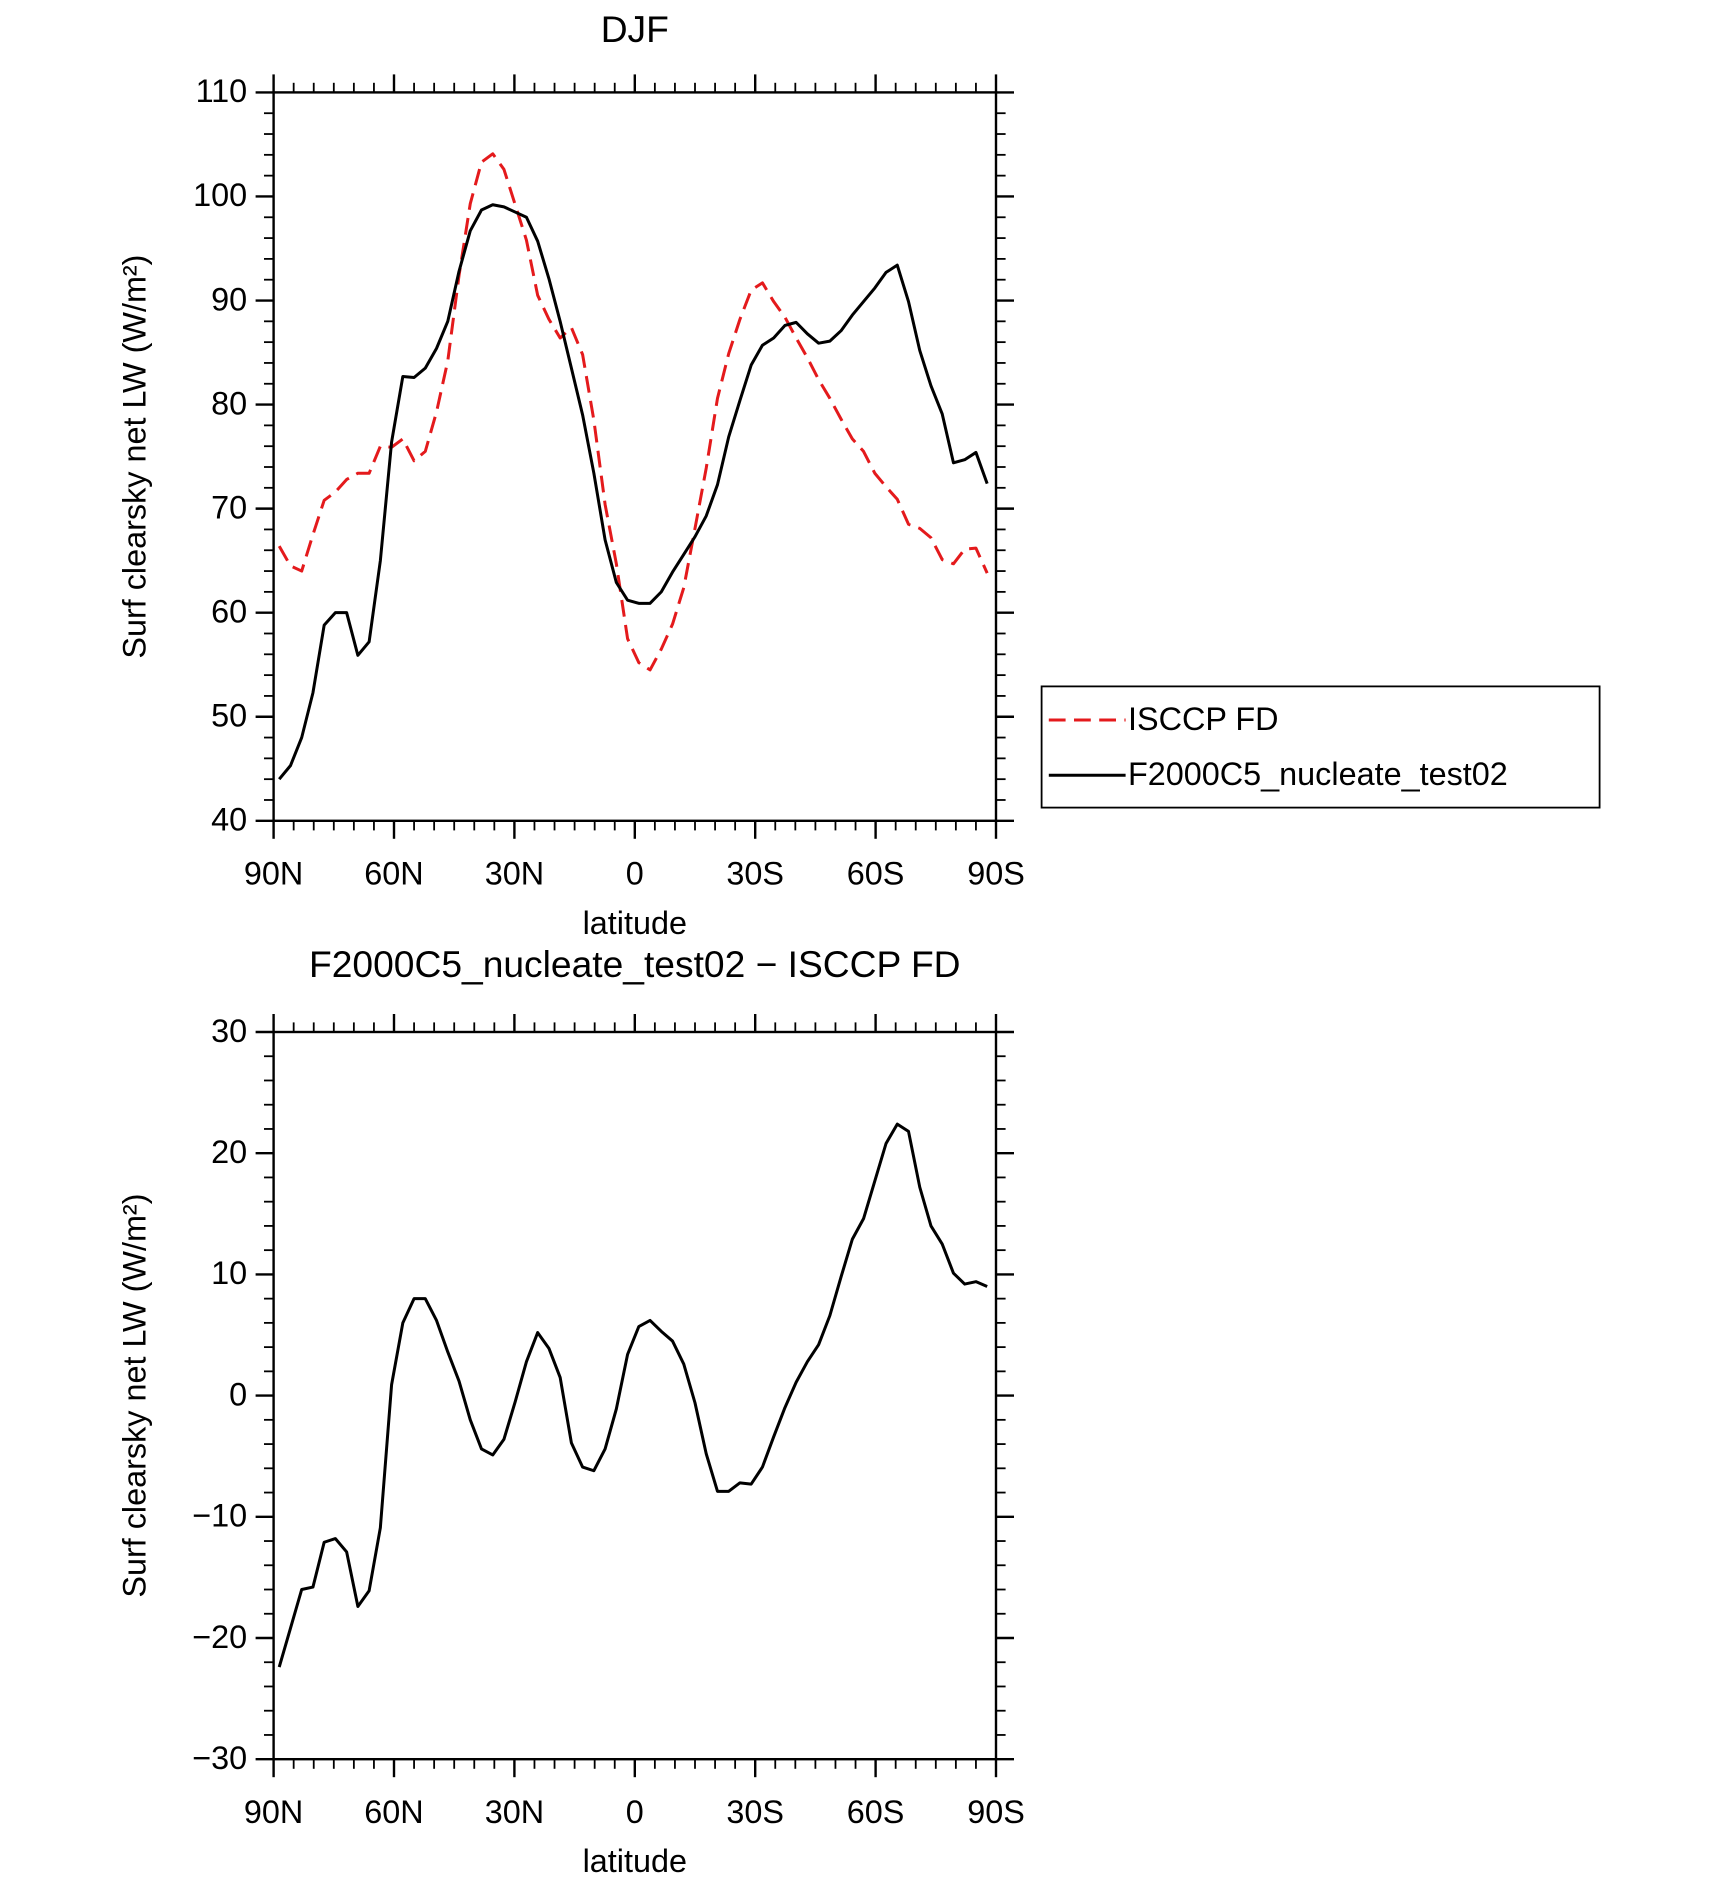  What do you see at coordinates (1203, 719) in the screenshot?
I see `legend-label: ISCCP FD` at bounding box center [1203, 719].